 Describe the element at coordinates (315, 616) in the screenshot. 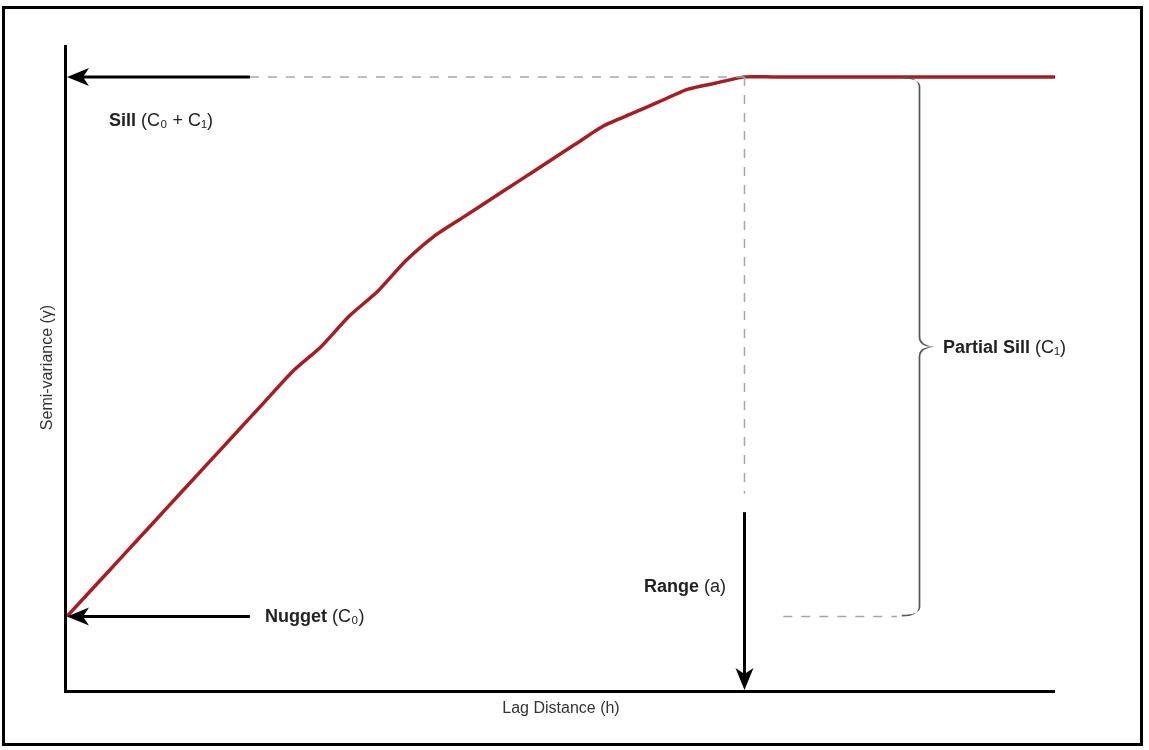

I see `annotation: Nugget (C₀)` at that location.